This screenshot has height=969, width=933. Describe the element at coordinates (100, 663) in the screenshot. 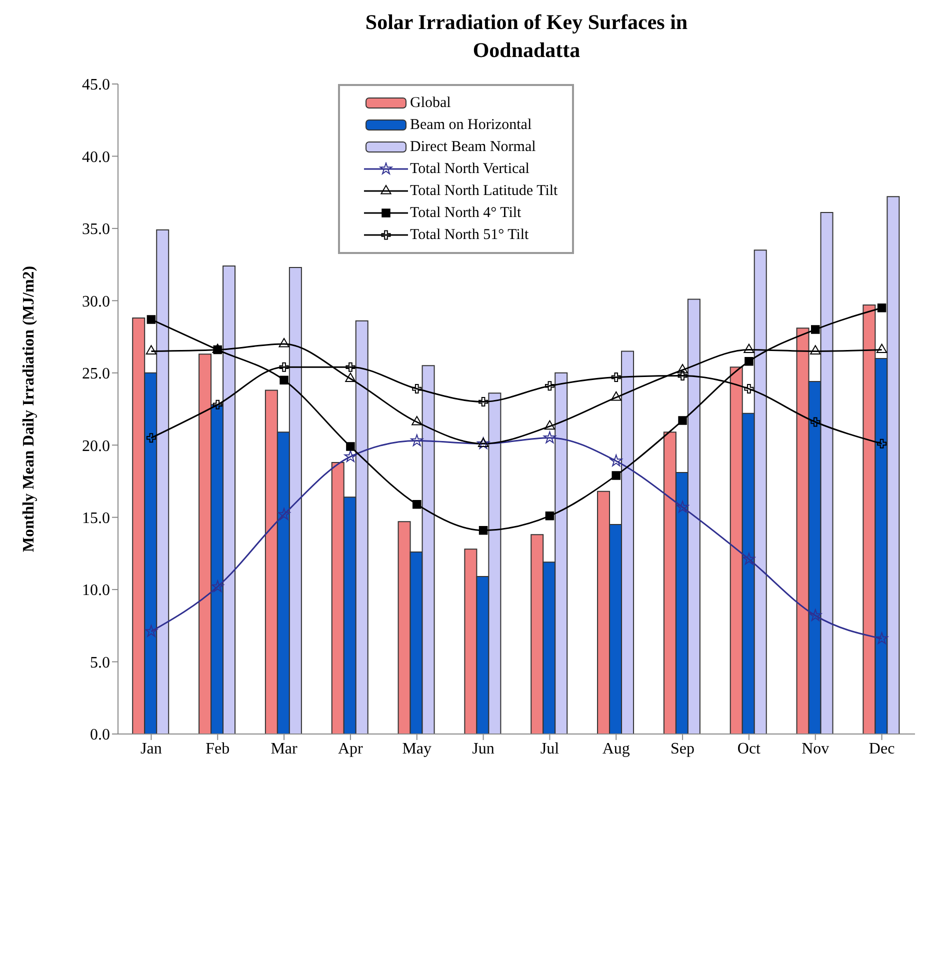

I see `y-tick-label: 5.0` at that location.